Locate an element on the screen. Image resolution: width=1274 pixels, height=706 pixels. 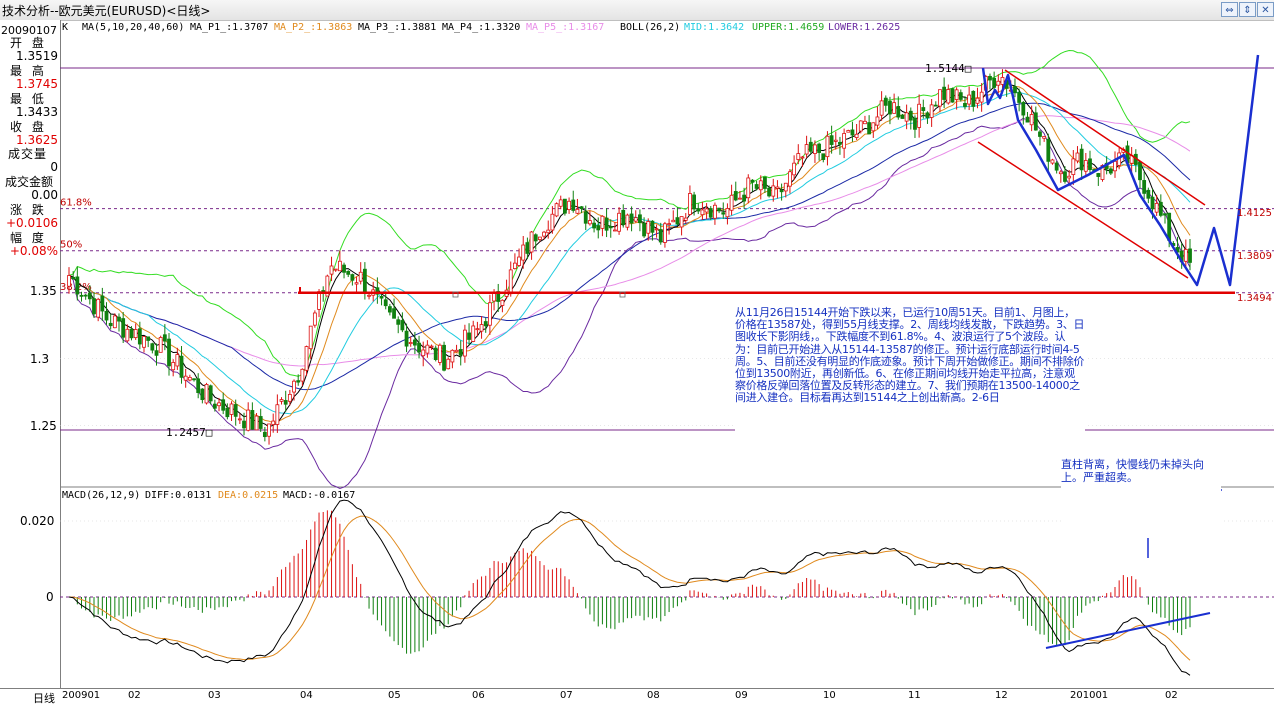
macd-note-text: 直柱背离，快慢线仍未掉头向上。严重超卖。 is located at coordinates (1132, 471).